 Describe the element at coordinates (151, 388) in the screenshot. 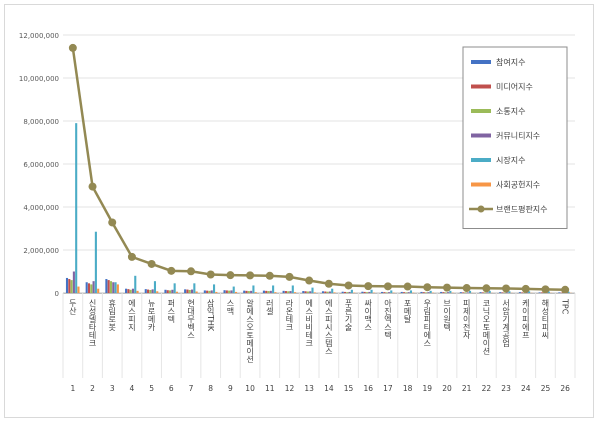

I see `x-rank-label: 5` at that location.